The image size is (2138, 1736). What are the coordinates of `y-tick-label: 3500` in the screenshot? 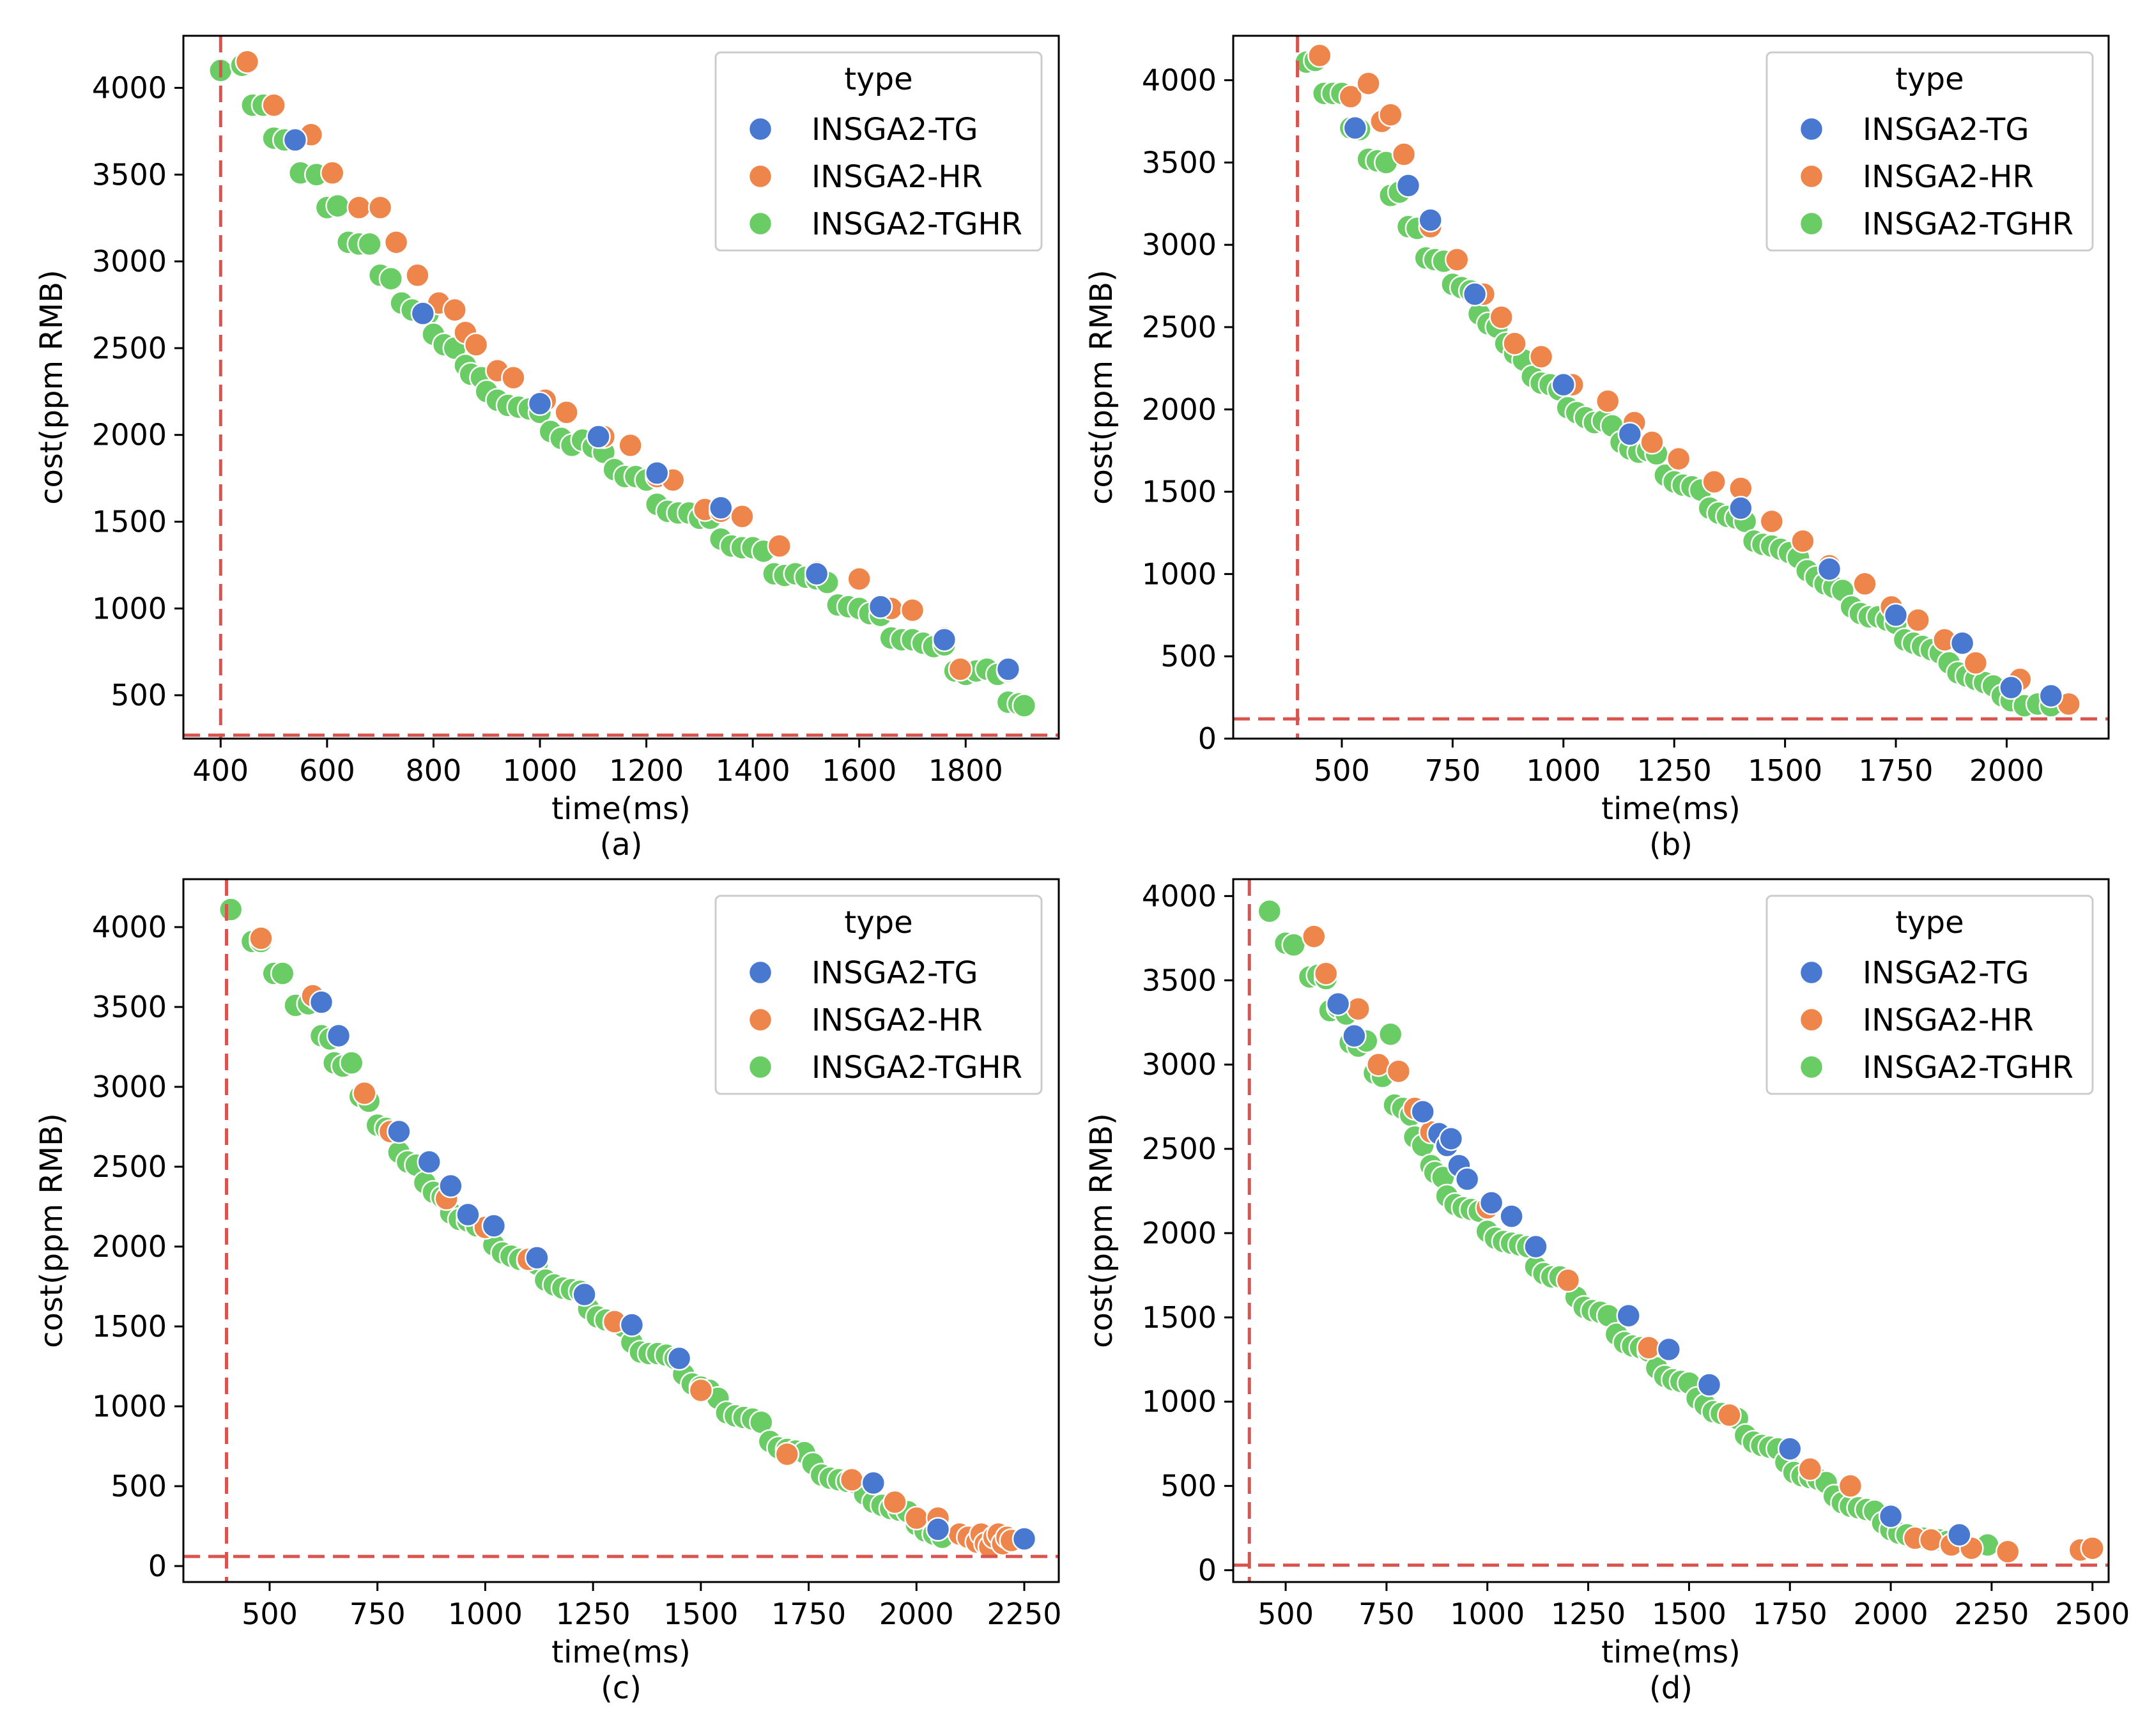 It's located at (129, 174).